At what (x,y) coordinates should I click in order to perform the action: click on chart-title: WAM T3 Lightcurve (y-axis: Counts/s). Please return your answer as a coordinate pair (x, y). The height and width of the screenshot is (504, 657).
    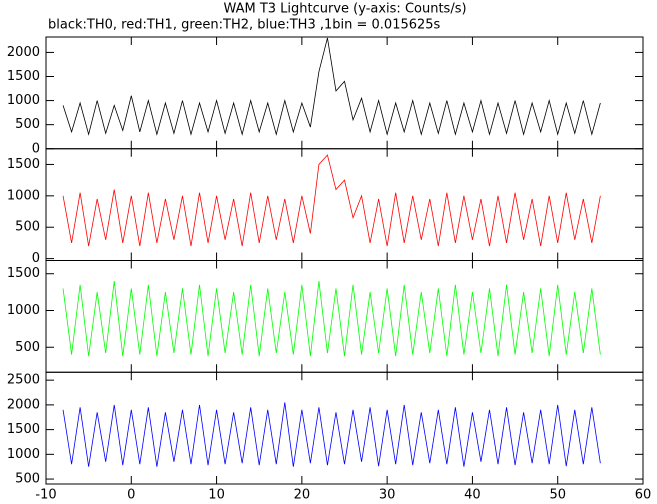
    Looking at the image, I should click on (344, 9).